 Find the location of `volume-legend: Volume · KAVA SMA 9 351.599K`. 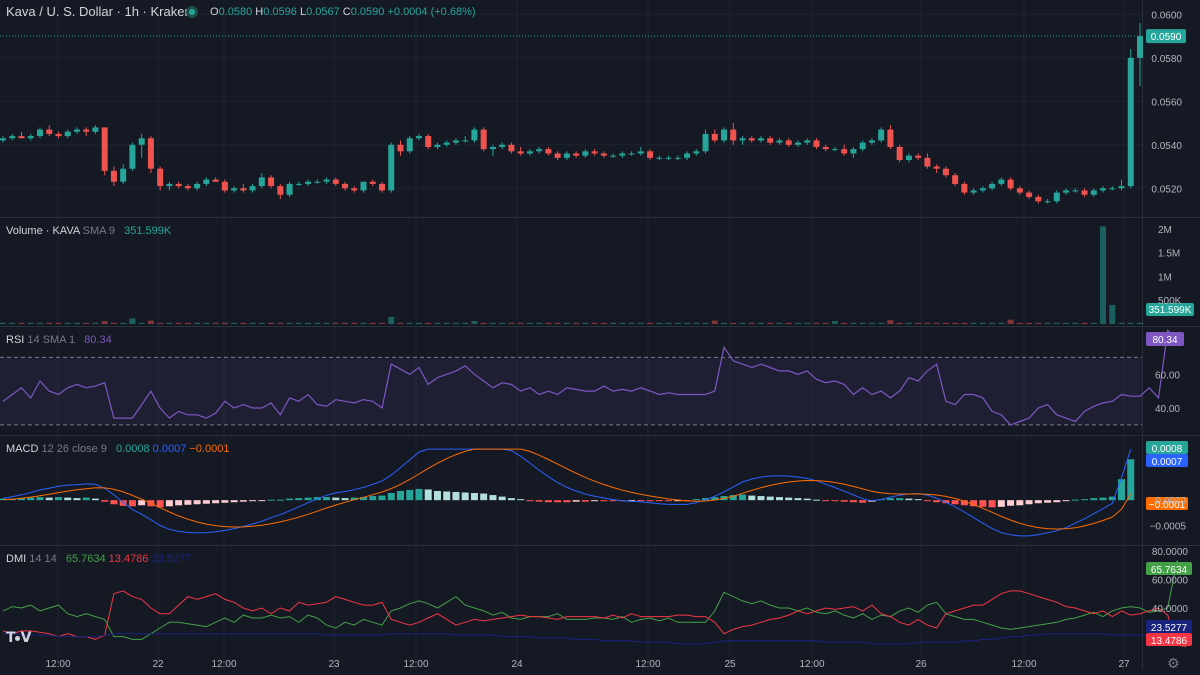

volume-legend: Volume · KAVA SMA 9 351.599K is located at coordinates (88, 231).